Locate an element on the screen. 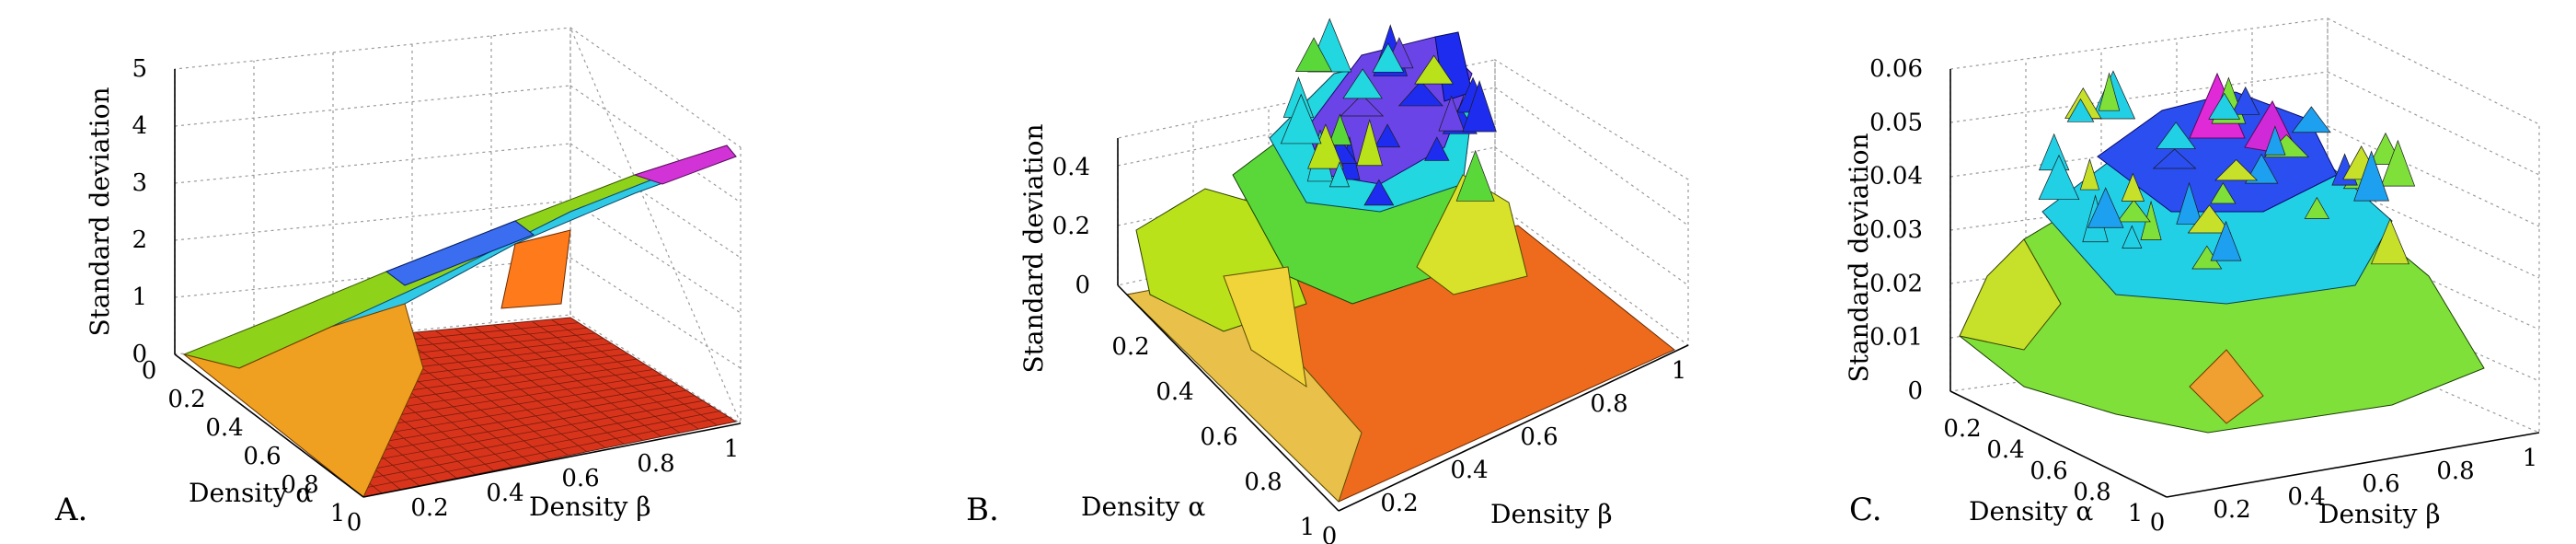 The width and height of the screenshot is (2576, 544). panel-a-ztick: 0 is located at coordinates (139, 354).